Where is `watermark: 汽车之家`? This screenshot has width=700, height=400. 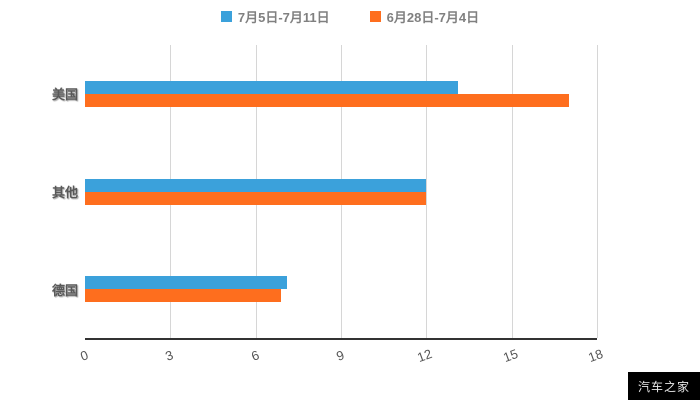
watermark: 汽车之家 is located at coordinates (664, 386).